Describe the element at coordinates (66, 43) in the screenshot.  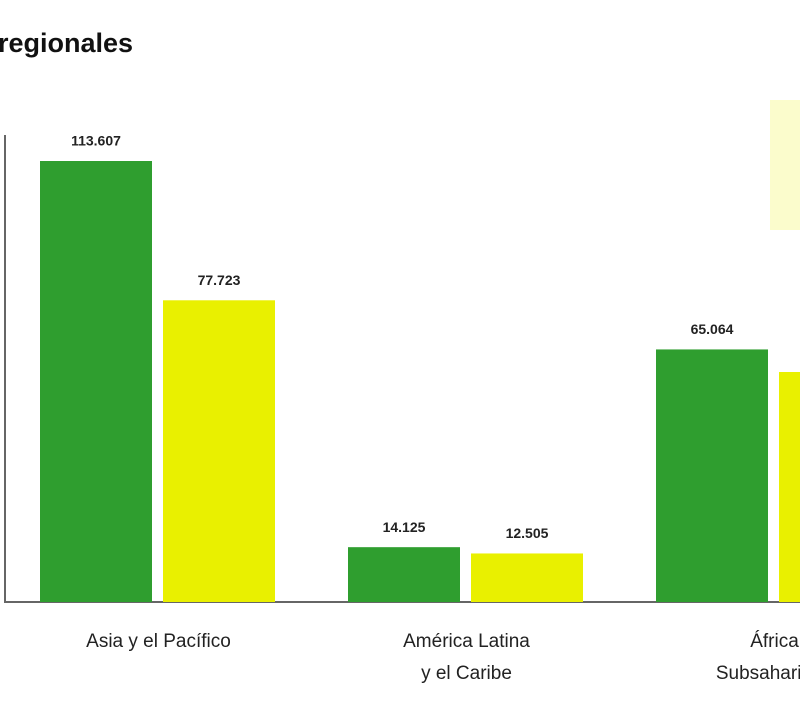
I see `chart-title: regionales` at that location.